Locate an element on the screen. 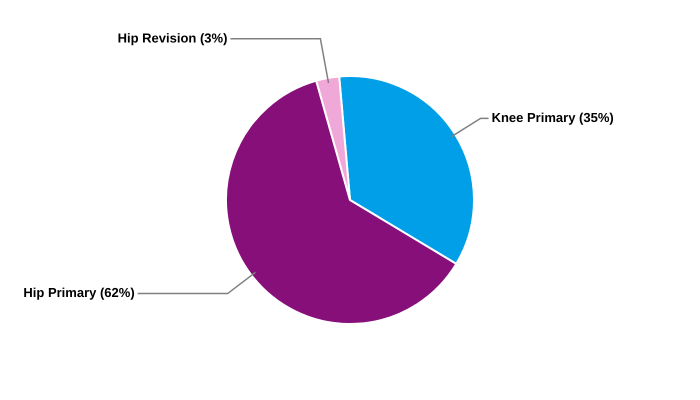 This screenshot has width=700, height=400. slice-label: Hip Primary (62%) is located at coordinates (79, 292).